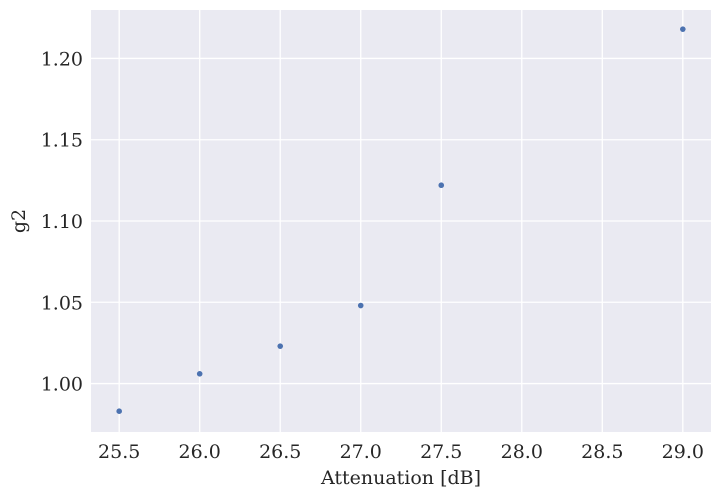 Image resolution: width=721 pixels, height=500 pixels. I want to click on y-tick-label: 1.15, so click(62, 141).